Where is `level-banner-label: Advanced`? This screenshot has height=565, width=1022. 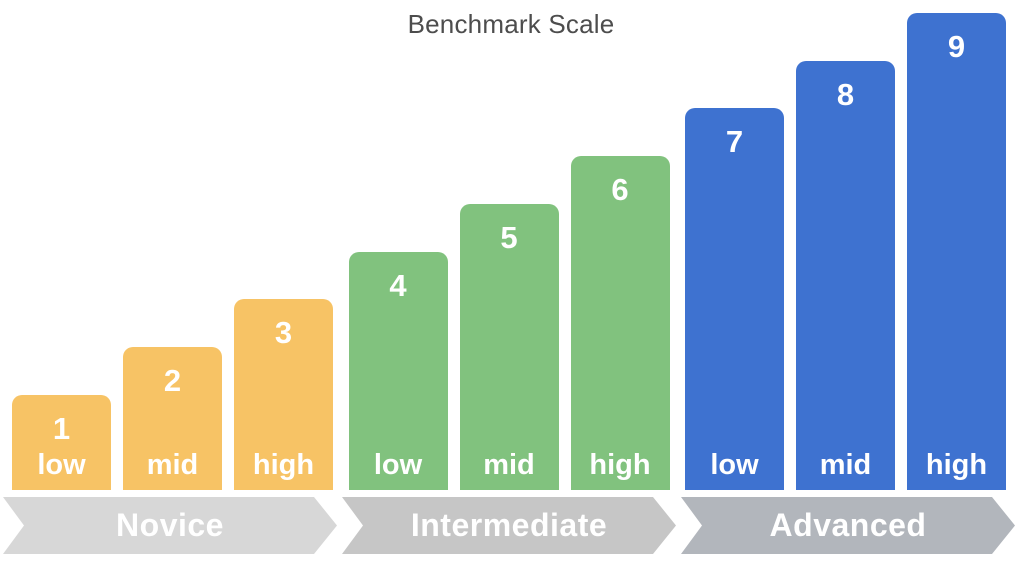 level-banner-label: Advanced is located at coordinates (848, 525).